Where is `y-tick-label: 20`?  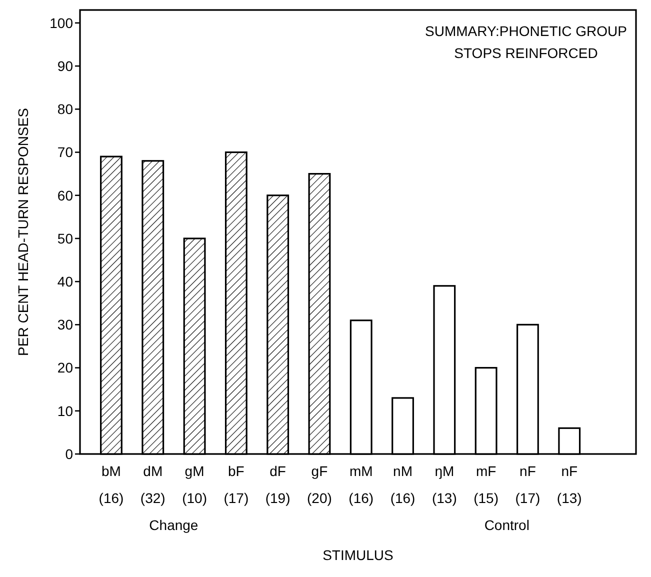 y-tick-label: 20 is located at coordinates (65, 368).